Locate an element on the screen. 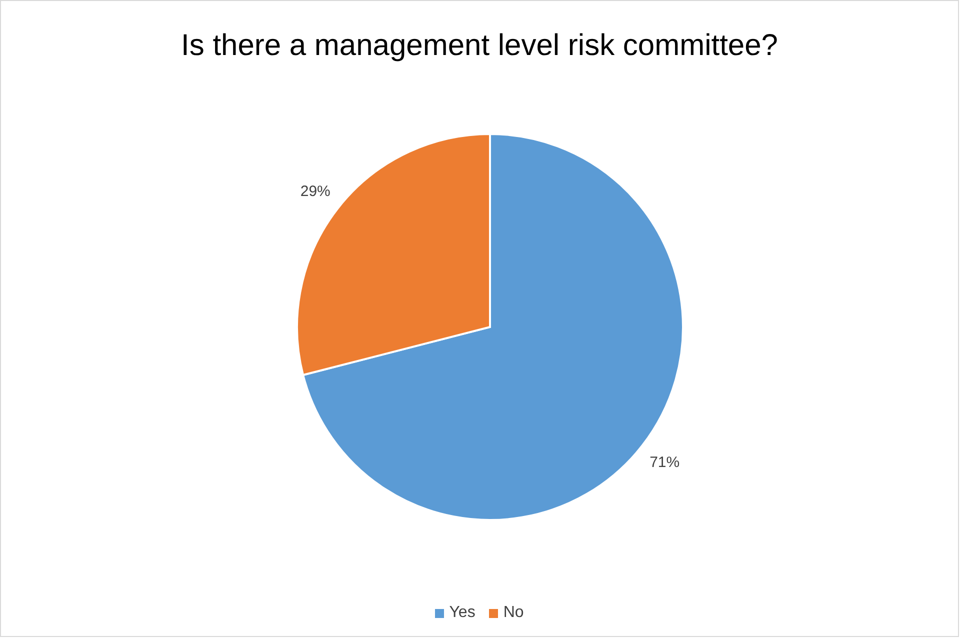 The image size is (965, 643). data-label: 71% is located at coordinates (665, 462).